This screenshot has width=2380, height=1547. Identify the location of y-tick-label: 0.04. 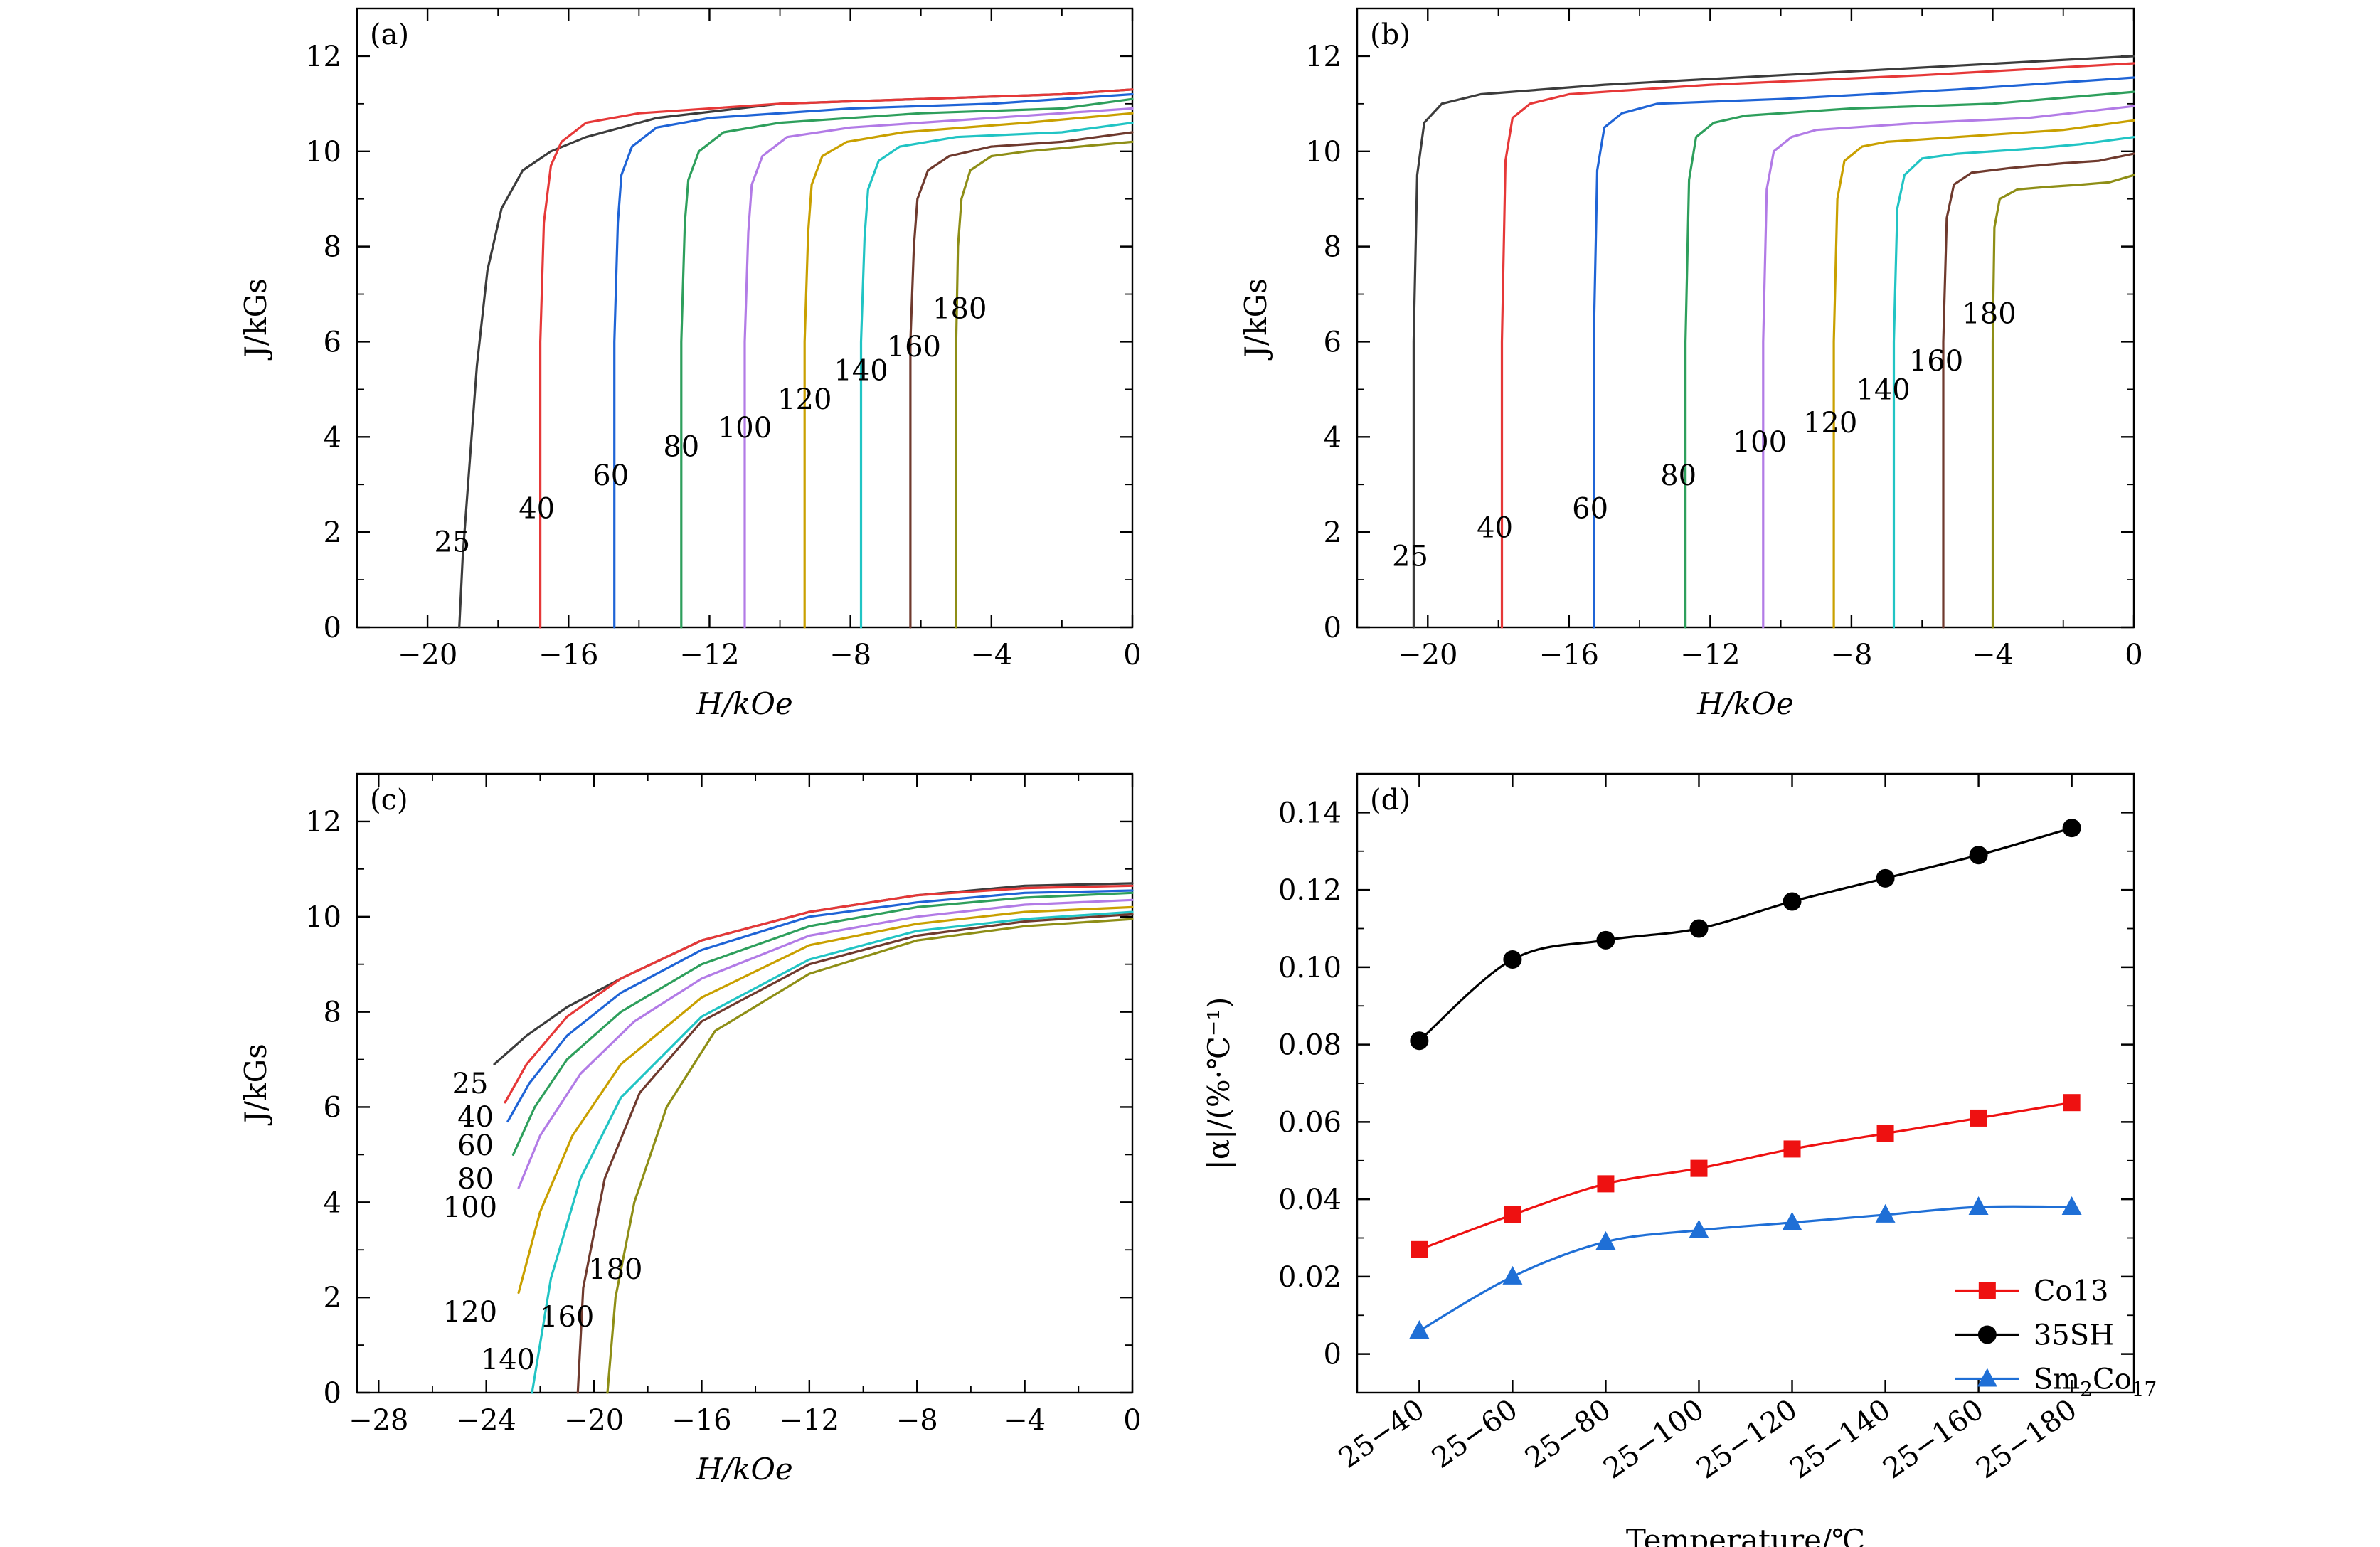
(1310, 1200).